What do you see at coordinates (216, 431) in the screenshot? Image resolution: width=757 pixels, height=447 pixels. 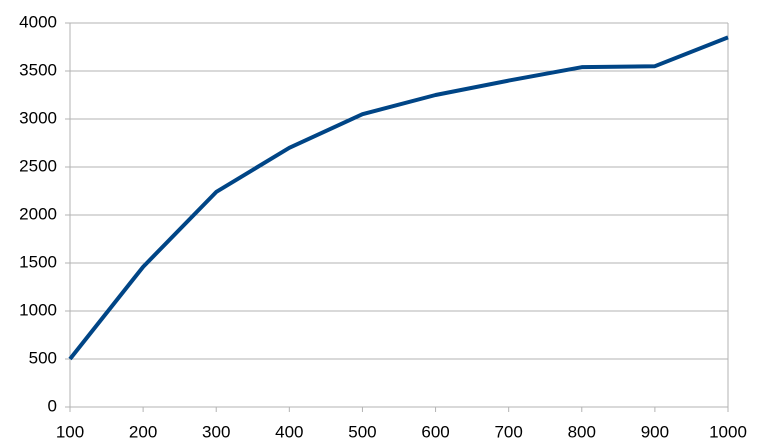 I see `x-tick-label: 300` at bounding box center [216, 431].